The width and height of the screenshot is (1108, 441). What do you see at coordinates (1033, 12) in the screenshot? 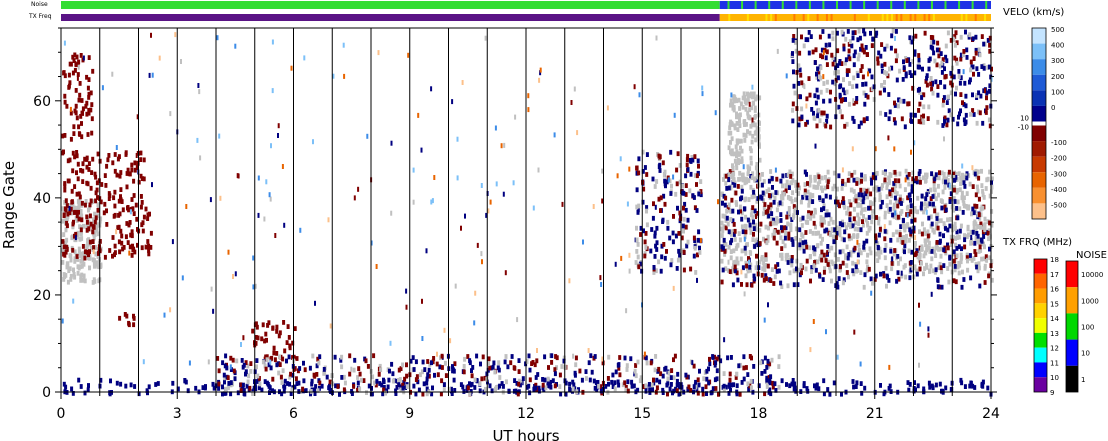
I see `velocity-colorbar-title: VELO (km/s)` at bounding box center [1033, 12].